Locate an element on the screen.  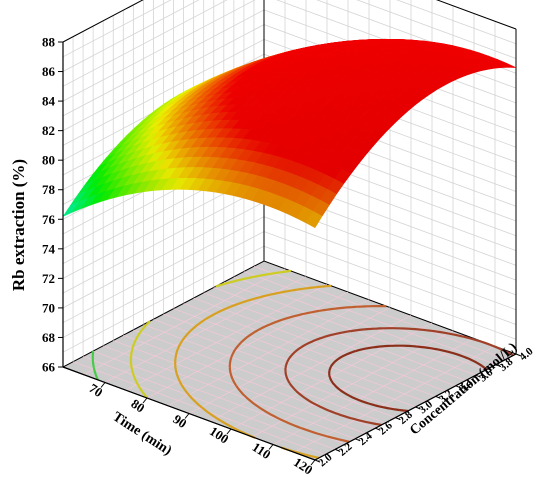
z-tick-label: 76 is located at coordinates (49, 219).